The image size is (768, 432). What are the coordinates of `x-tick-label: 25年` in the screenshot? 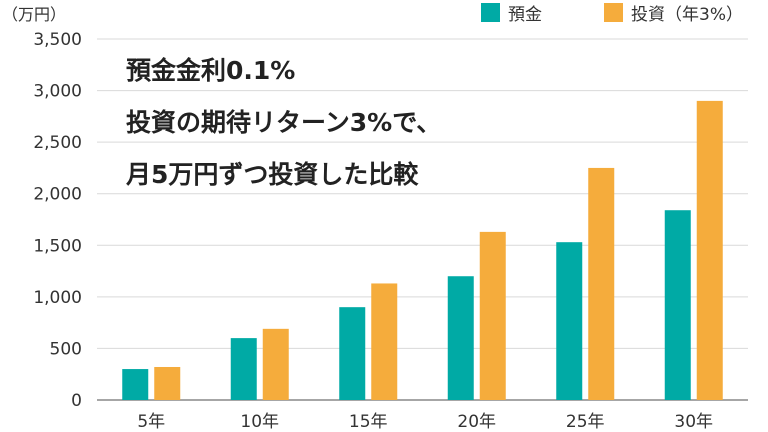 It's located at (585, 422).